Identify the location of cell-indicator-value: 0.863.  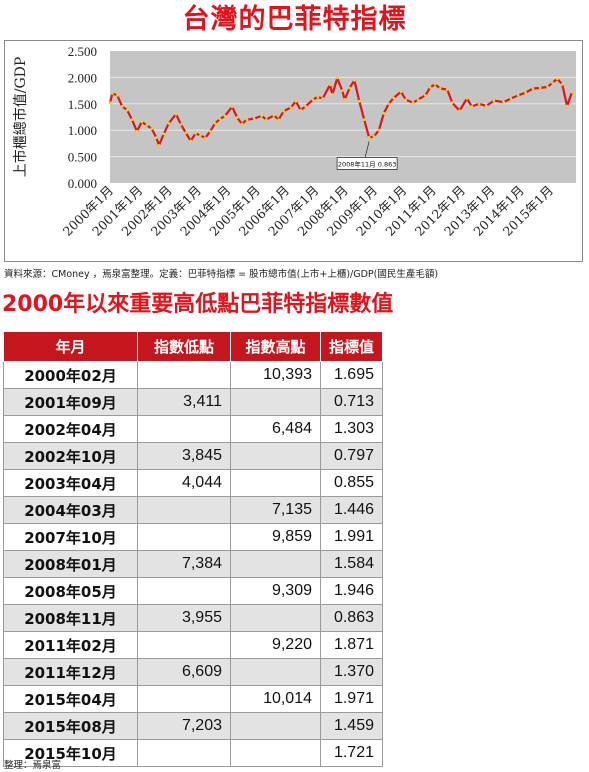
(351, 618).